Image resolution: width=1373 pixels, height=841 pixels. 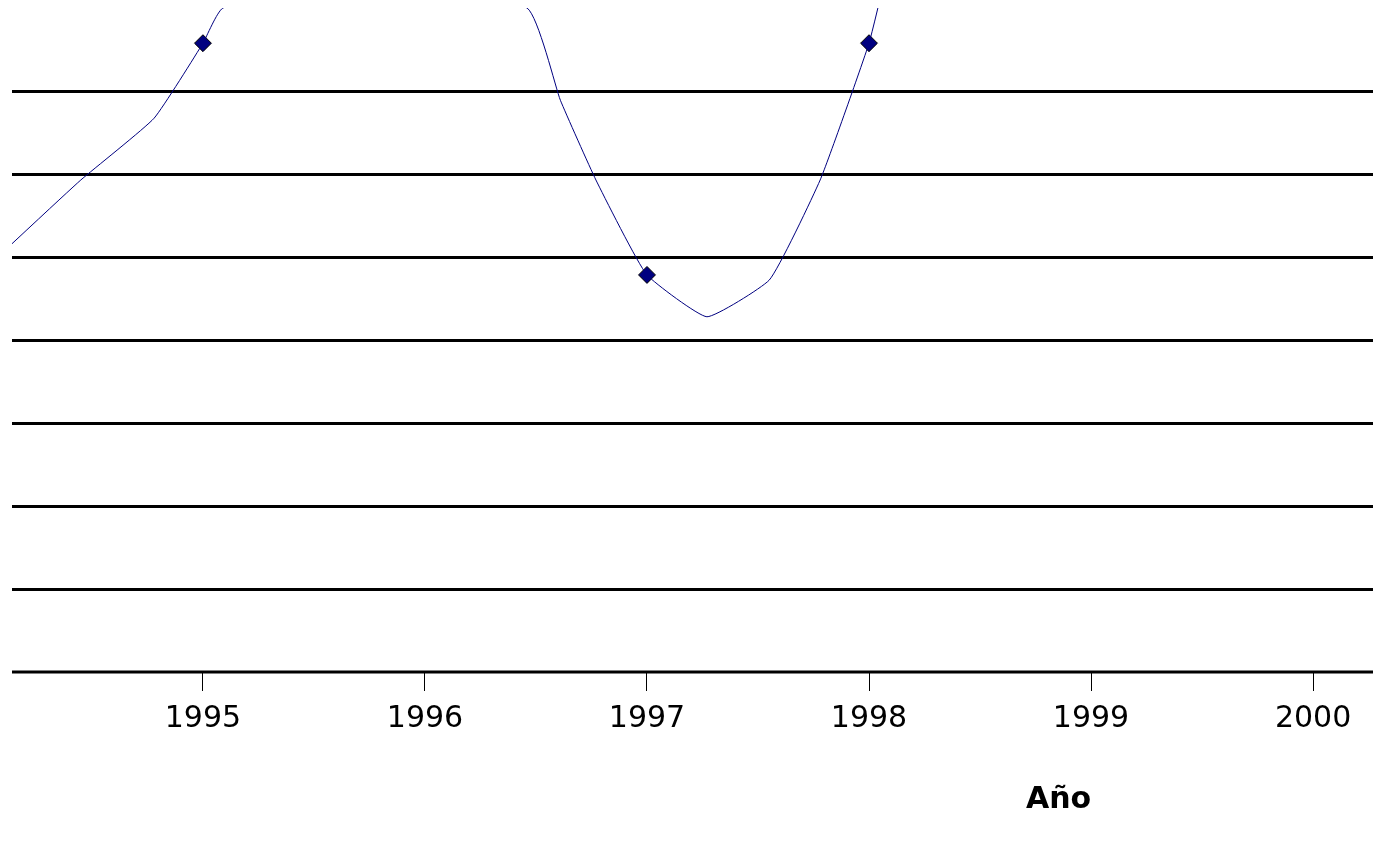 I want to click on x-tick-label: 2000, so click(x=1313, y=716).